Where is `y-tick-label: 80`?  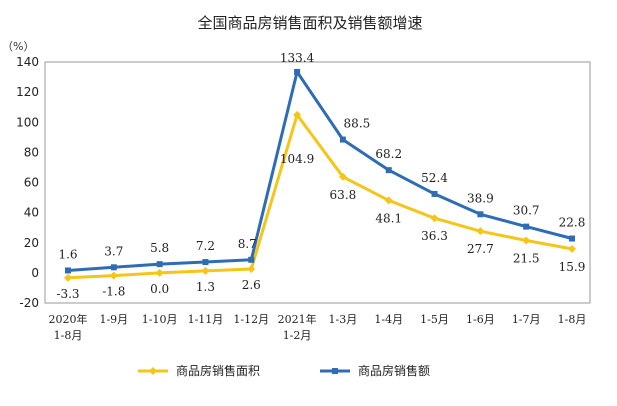 y-tick-label: 80 is located at coordinates (31, 152).